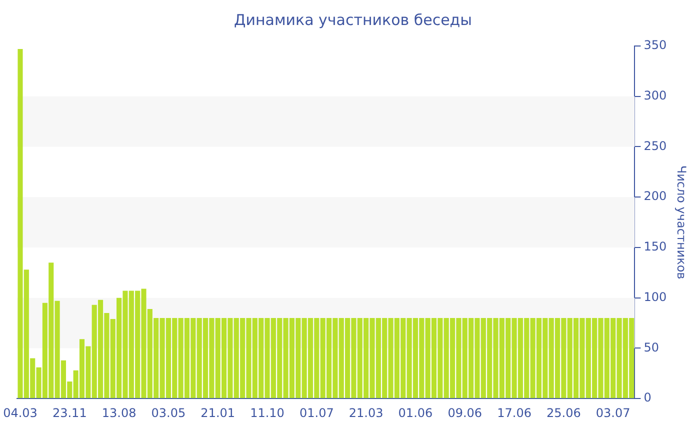 Image resolution: width=700 pixels, height=430 pixels. I want to click on x-tick-label: 21.01, so click(218, 413).